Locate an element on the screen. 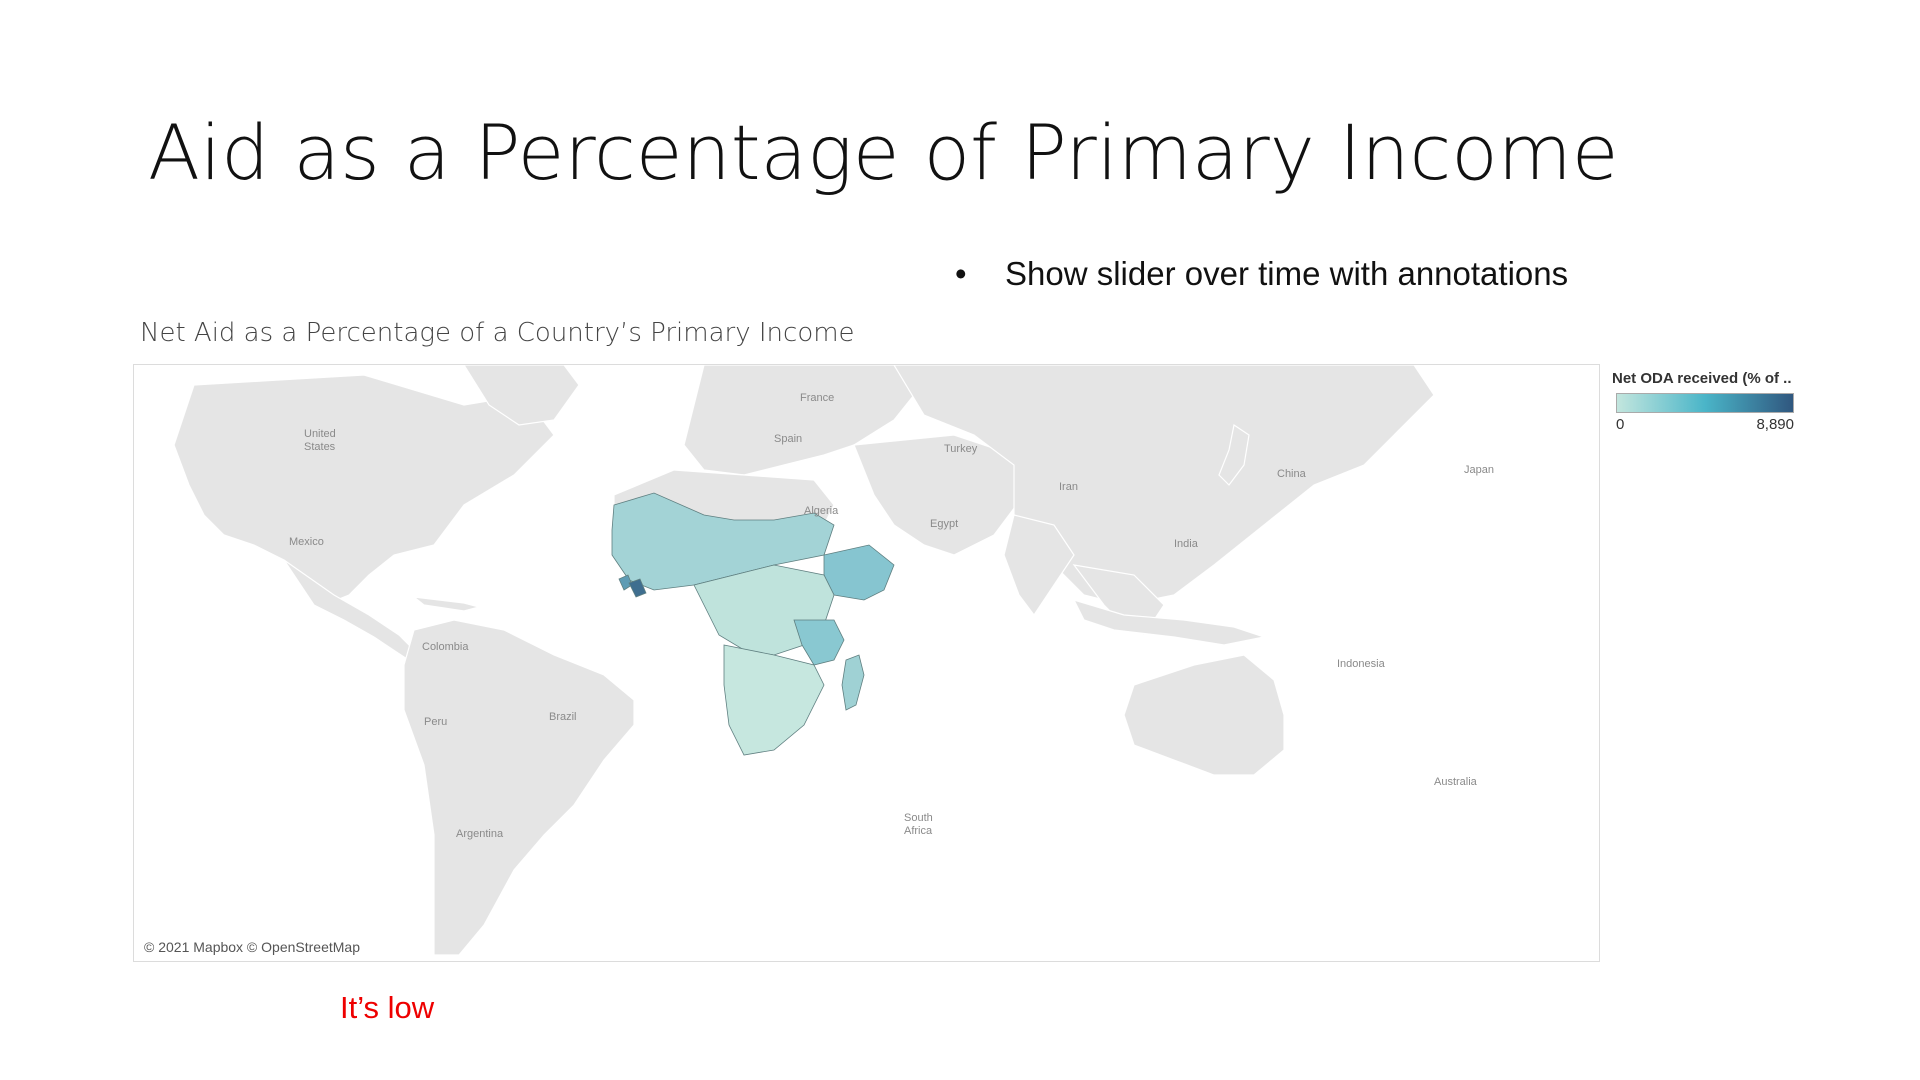  label-india: India is located at coordinates (1186, 544).